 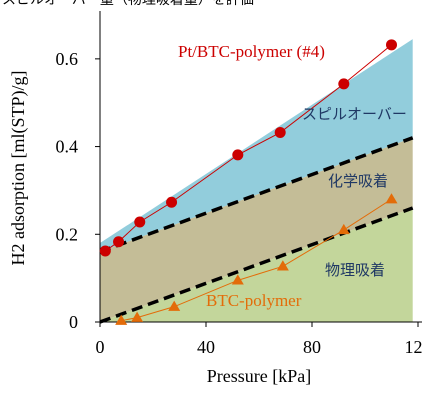 What do you see at coordinates (18, 168) in the screenshot?
I see `y-axis-title: H2 adsorption [ml(STP)/g]` at bounding box center [18, 168].